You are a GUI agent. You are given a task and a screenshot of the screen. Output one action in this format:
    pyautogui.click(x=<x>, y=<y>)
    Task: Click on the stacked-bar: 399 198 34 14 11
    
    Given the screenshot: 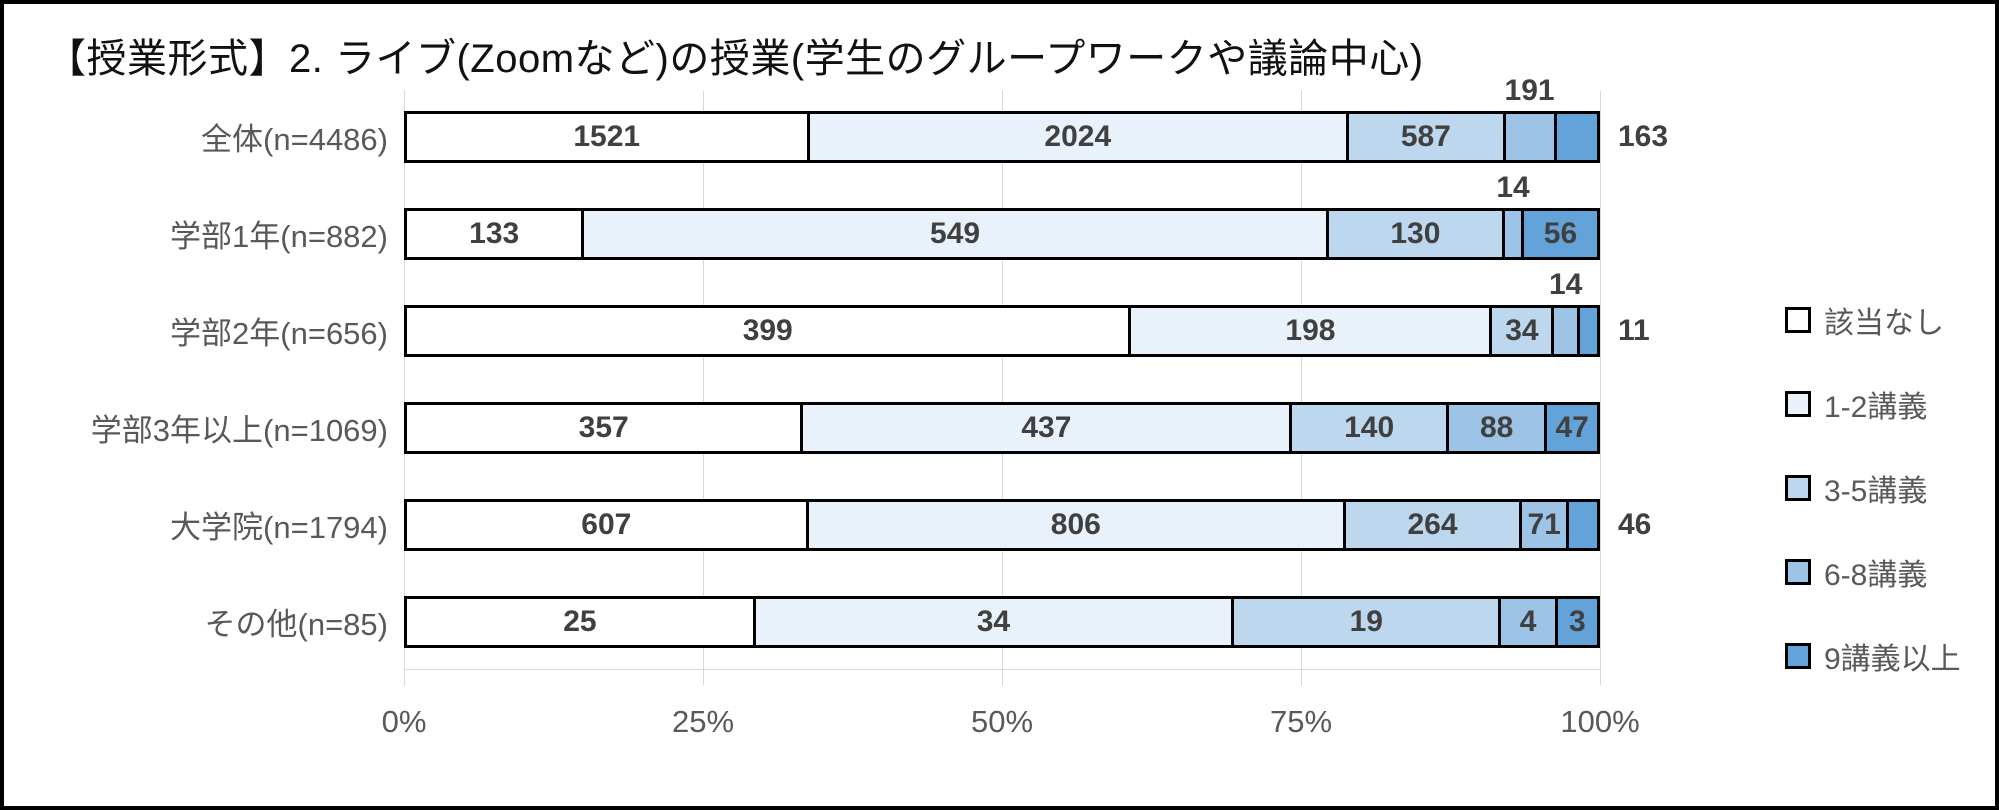 What is the action you would take?
    pyautogui.click(x=1027, y=312)
    